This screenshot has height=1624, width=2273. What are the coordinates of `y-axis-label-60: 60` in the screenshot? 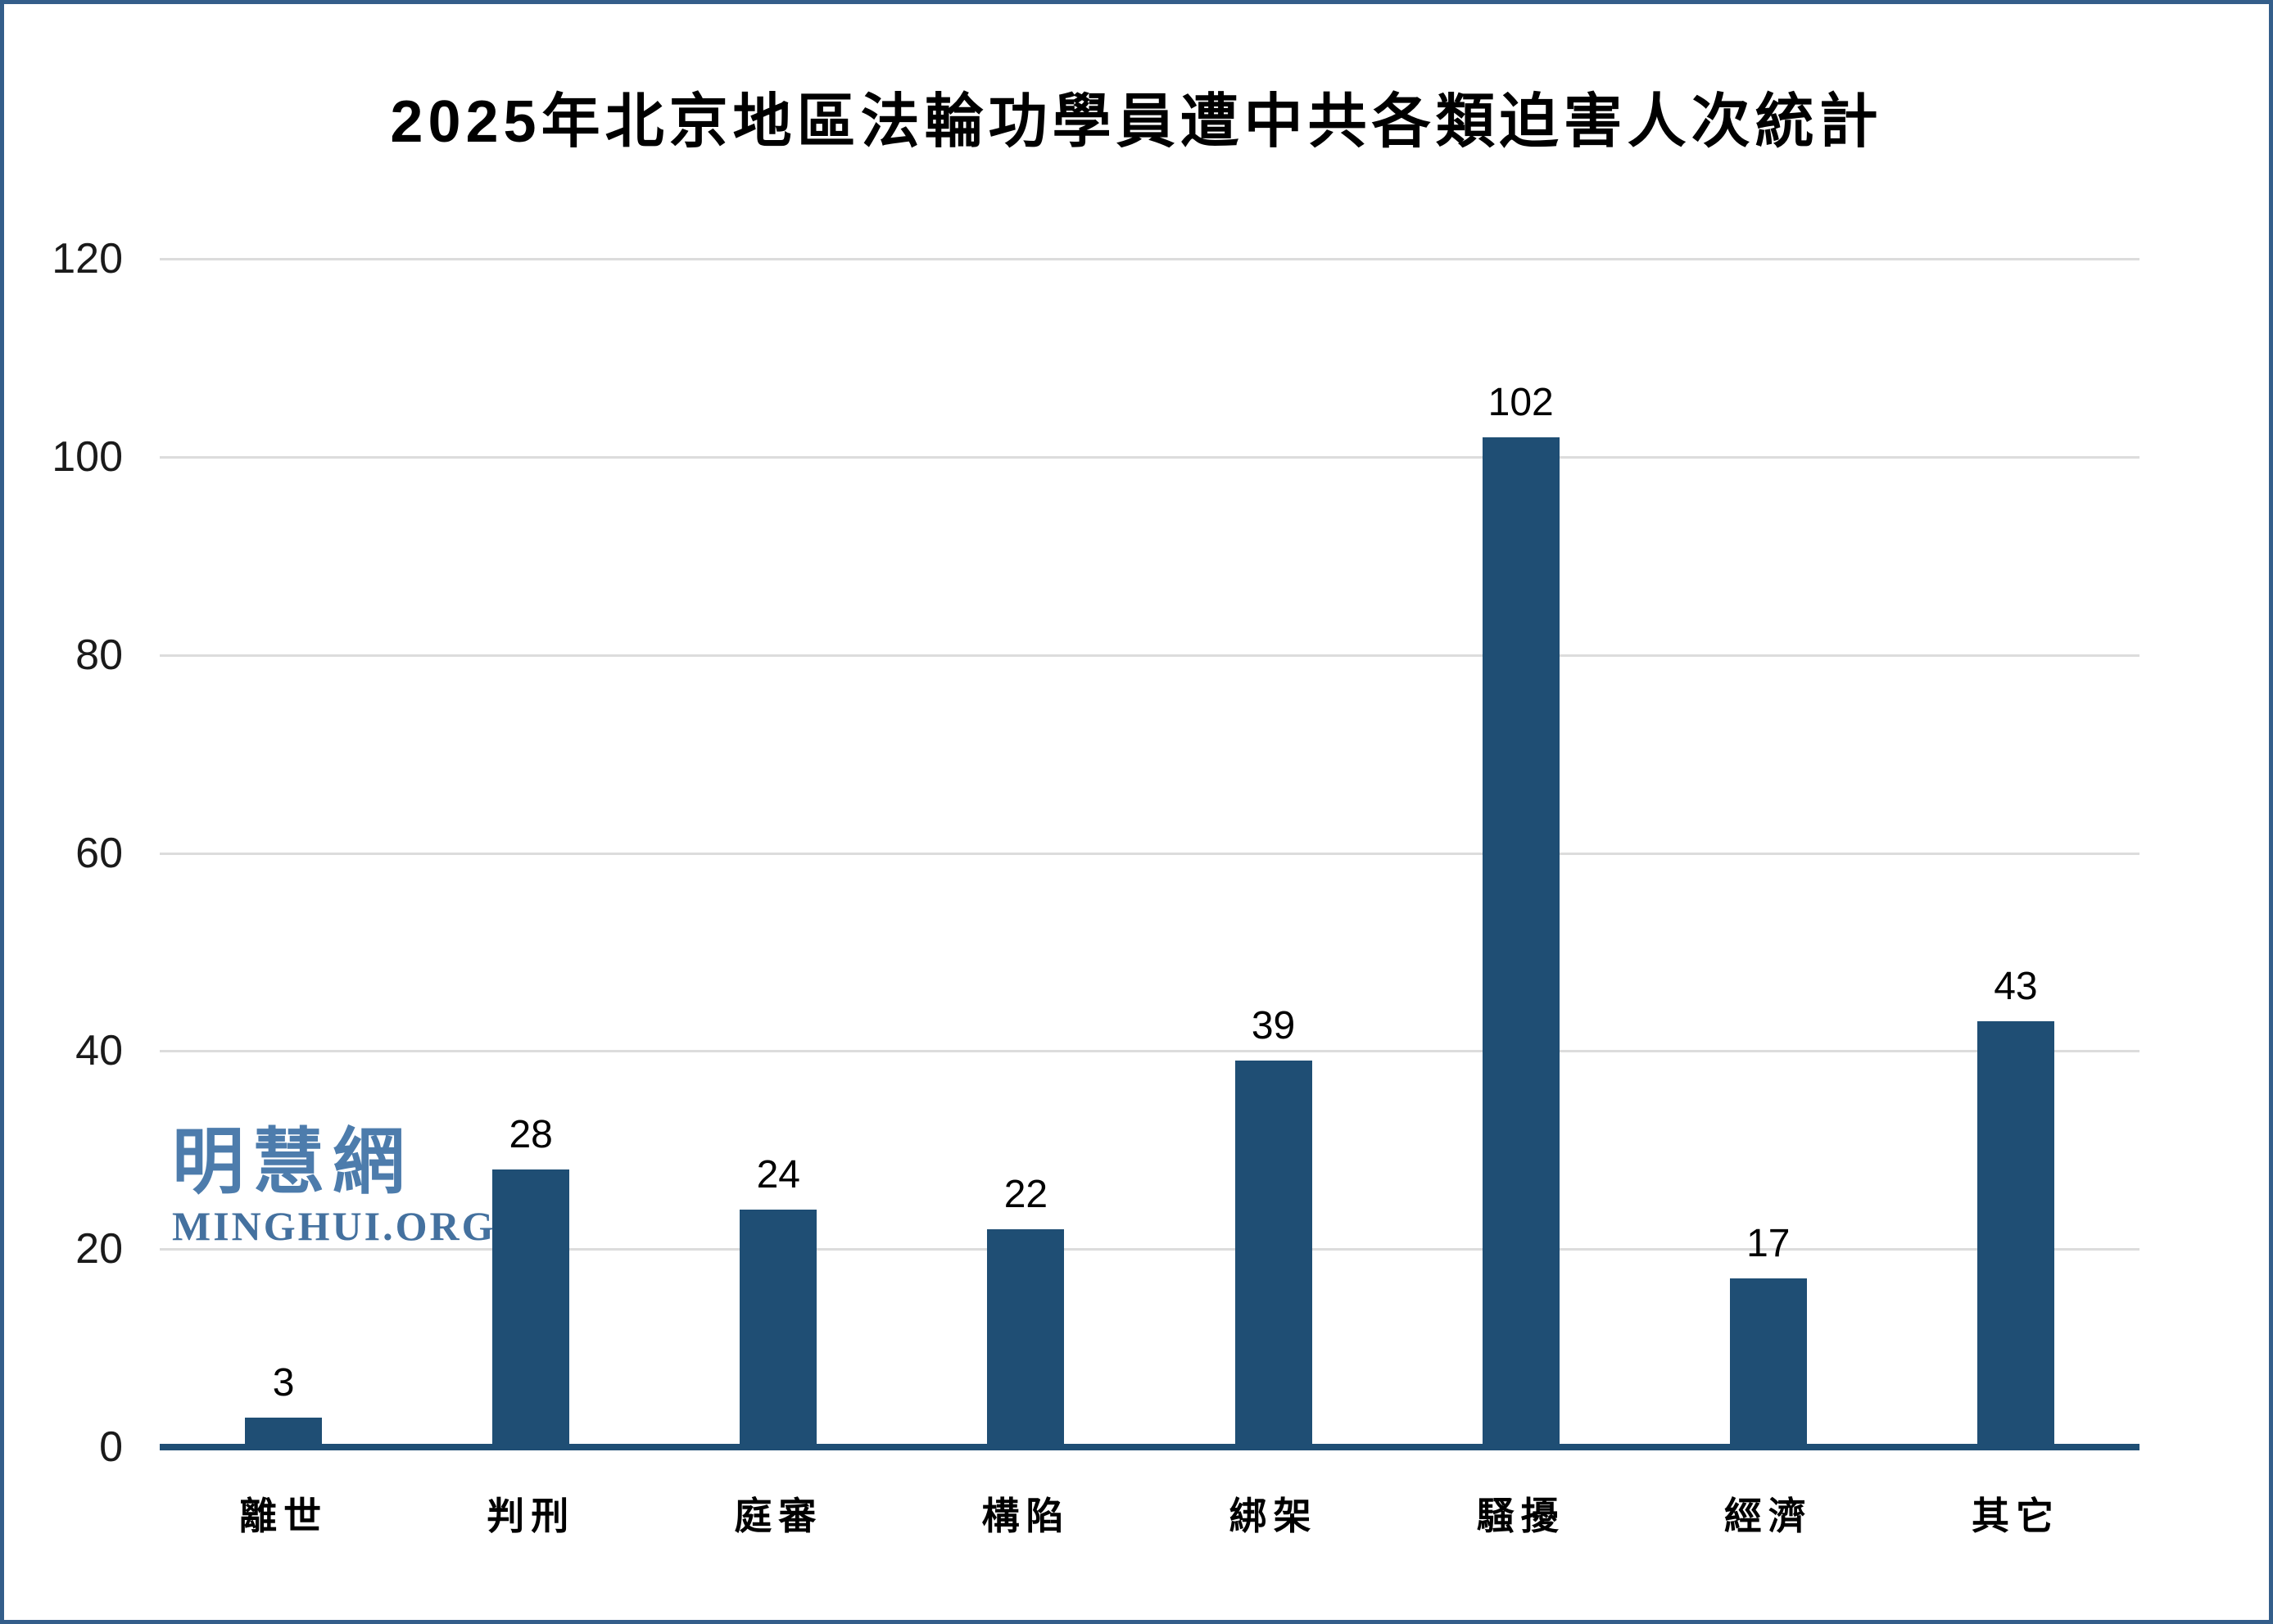 It's located at (99, 853).